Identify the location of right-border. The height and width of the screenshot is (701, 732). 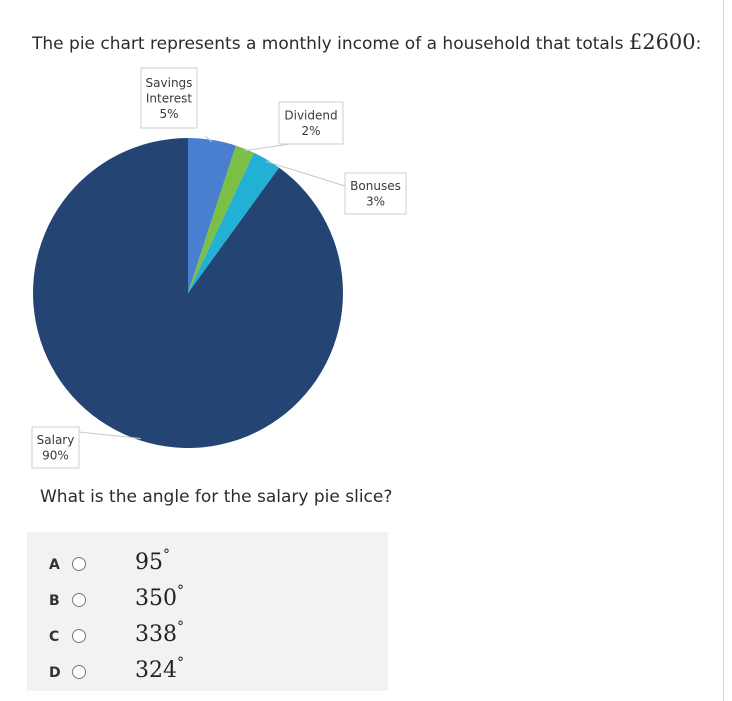
(723, 350).